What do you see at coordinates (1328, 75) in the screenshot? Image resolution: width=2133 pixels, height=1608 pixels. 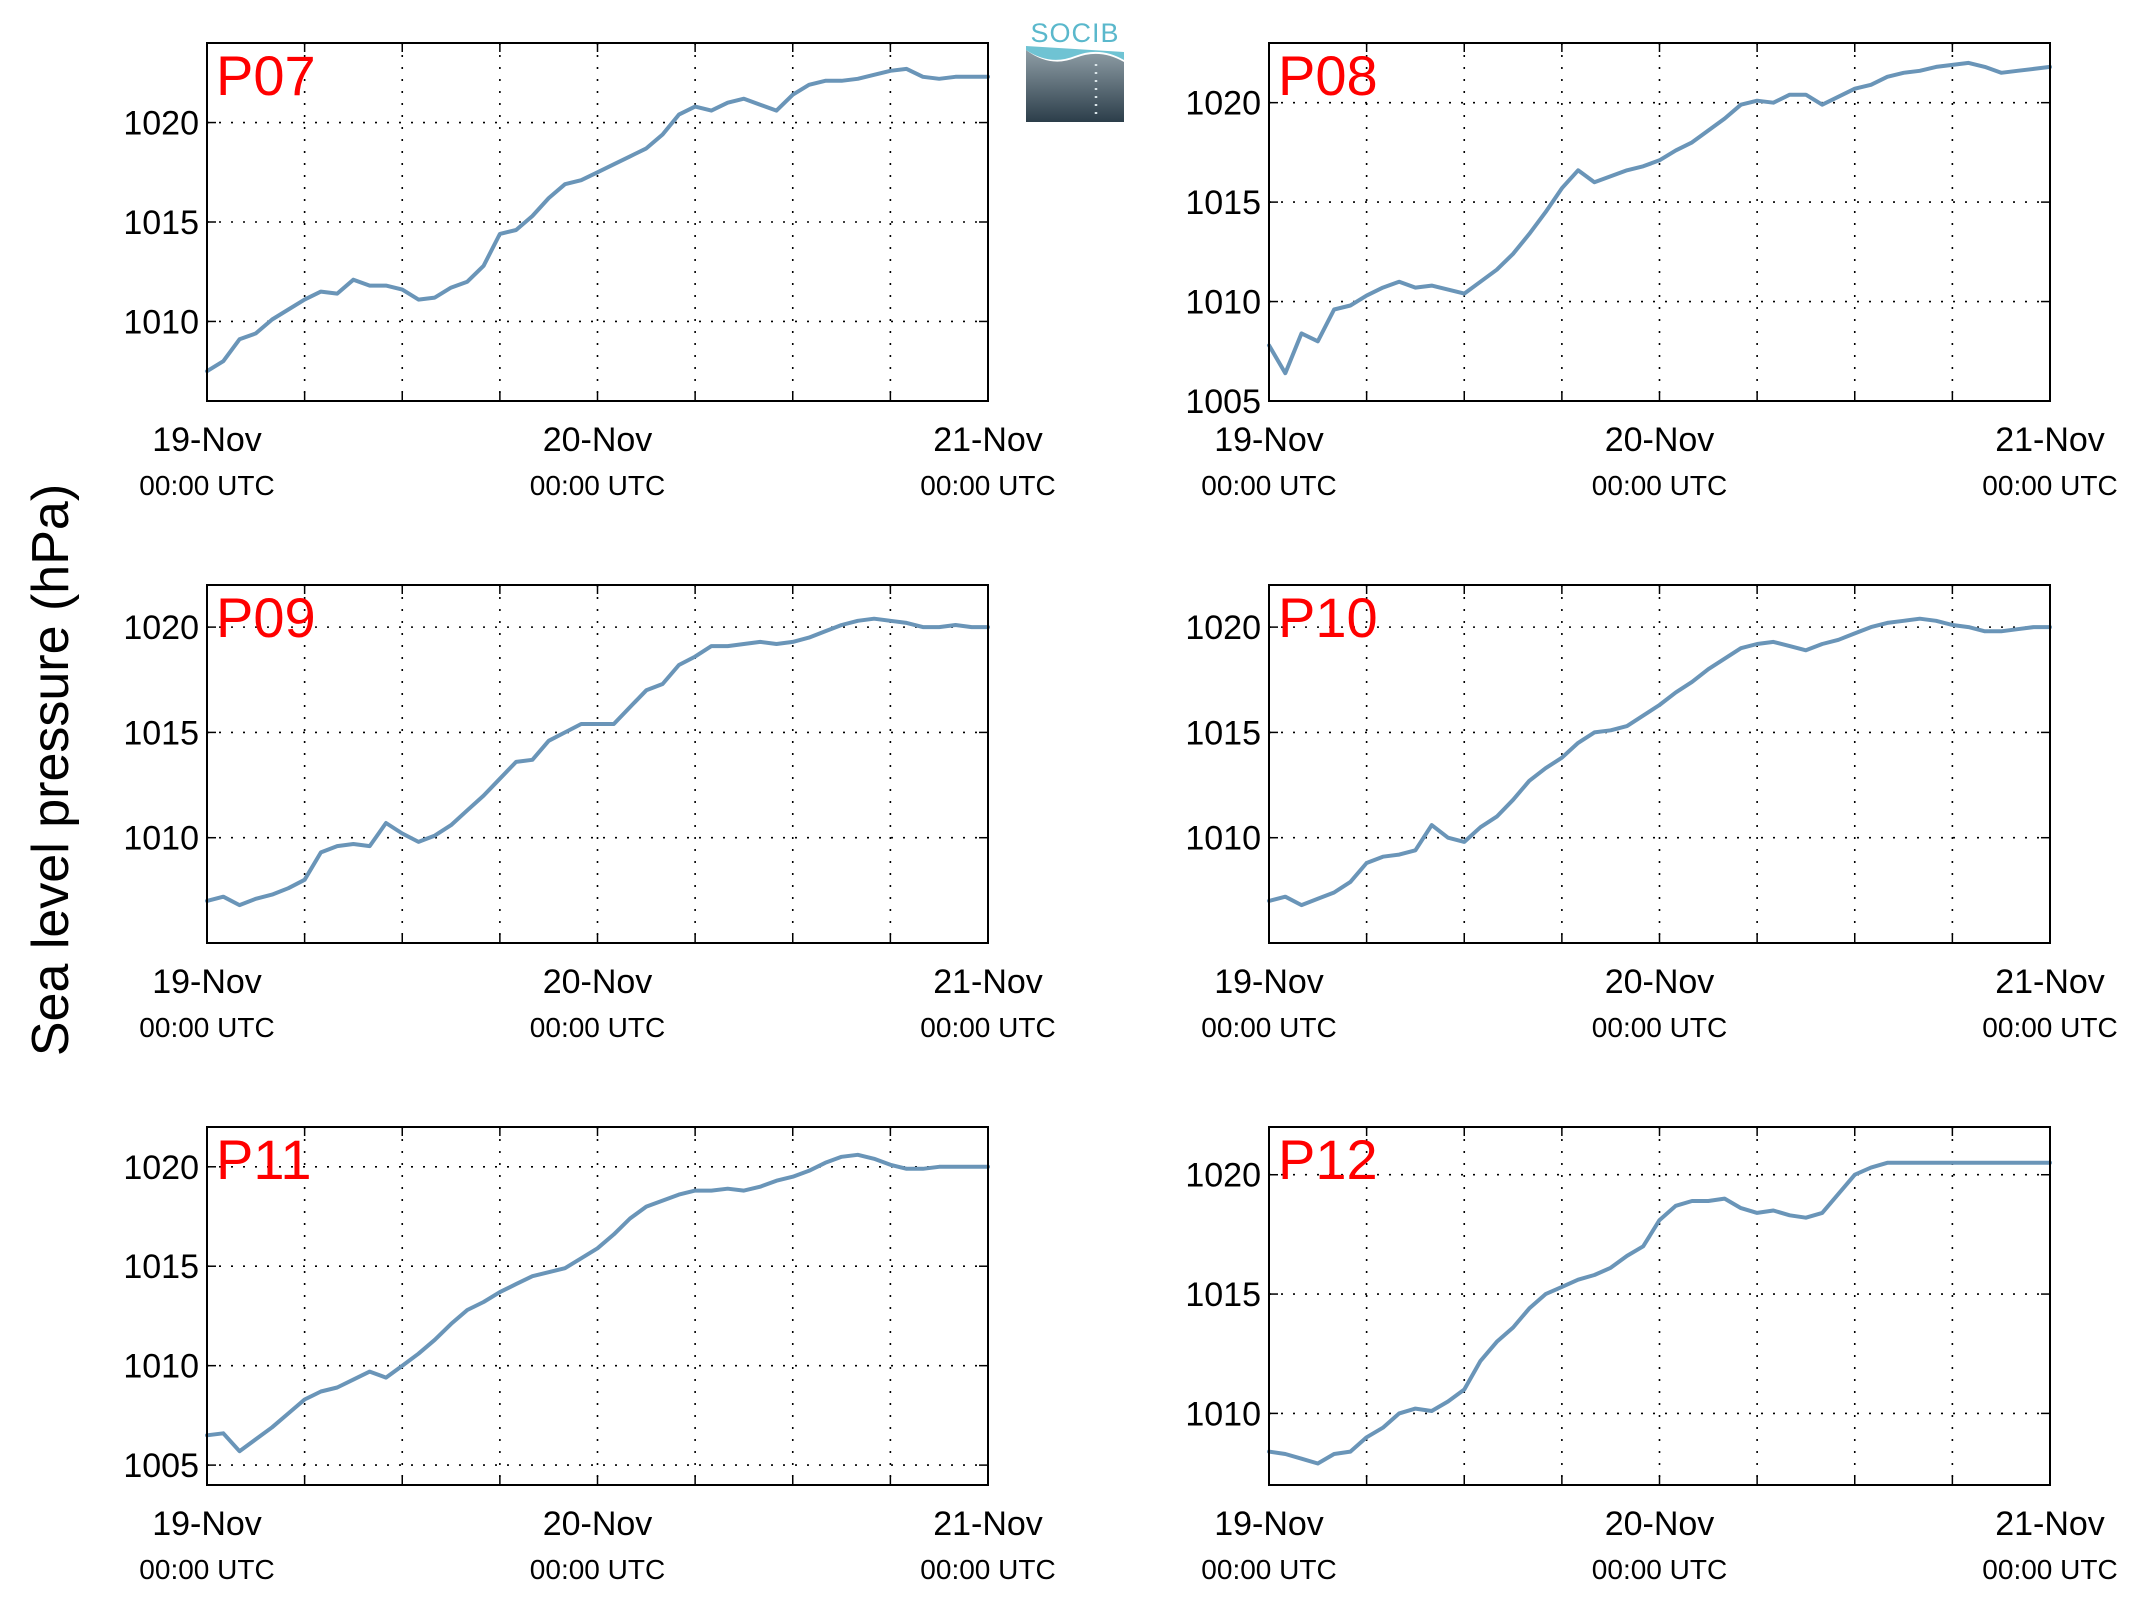 I see `panel-label: P08` at bounding box center [1328, 75].